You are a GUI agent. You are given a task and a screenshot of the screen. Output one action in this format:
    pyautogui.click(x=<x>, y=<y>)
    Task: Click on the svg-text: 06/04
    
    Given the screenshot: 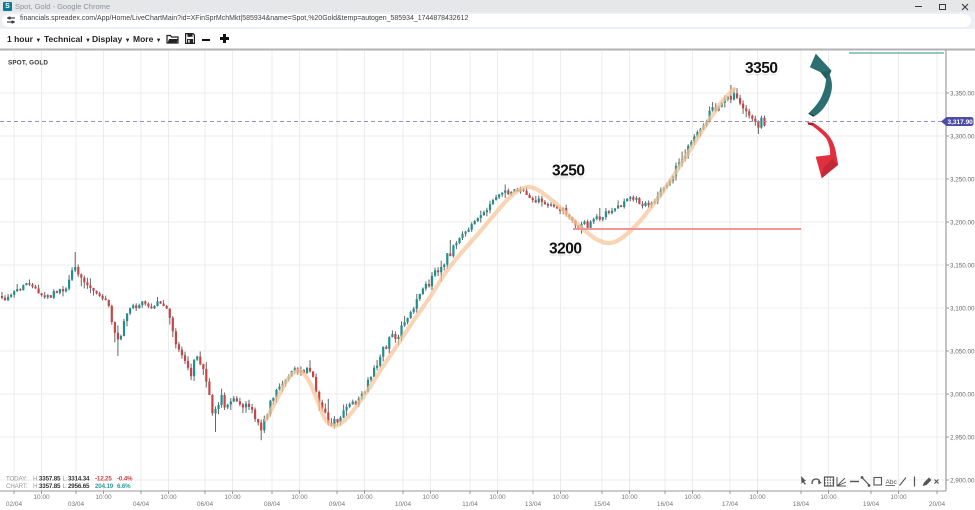 What is the action you would take?
    pyautogui.click(x=205, y=504)
    